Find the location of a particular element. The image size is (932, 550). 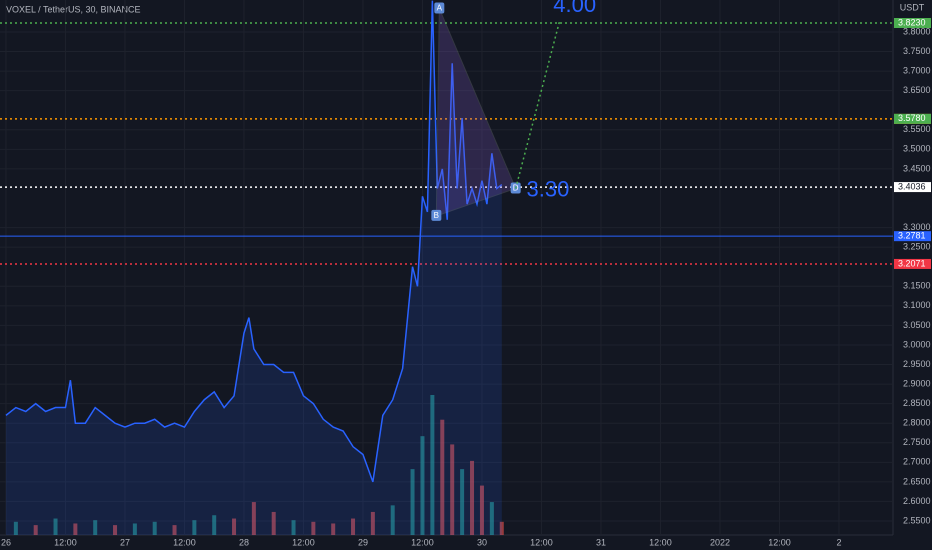

y-tick-label: 3.1000 is located at coordinates (917, 305).